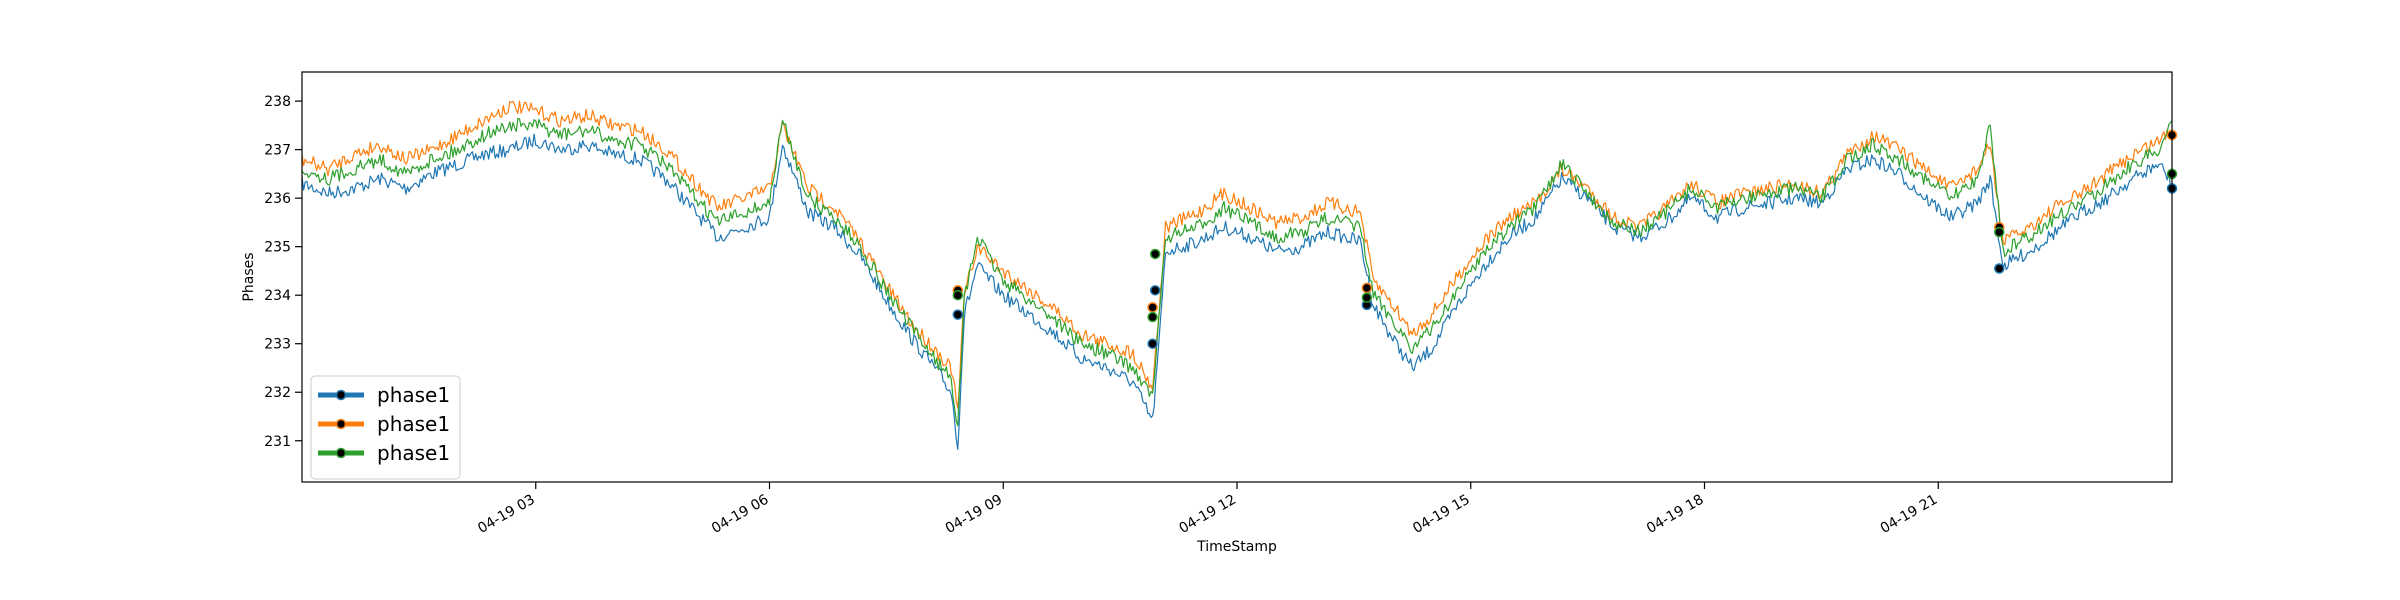 This screenshot has height=600, width=2400. Describe the element at coordinates (277, 151) in the screenshot. I see `y-tick-label: 237` at that location.